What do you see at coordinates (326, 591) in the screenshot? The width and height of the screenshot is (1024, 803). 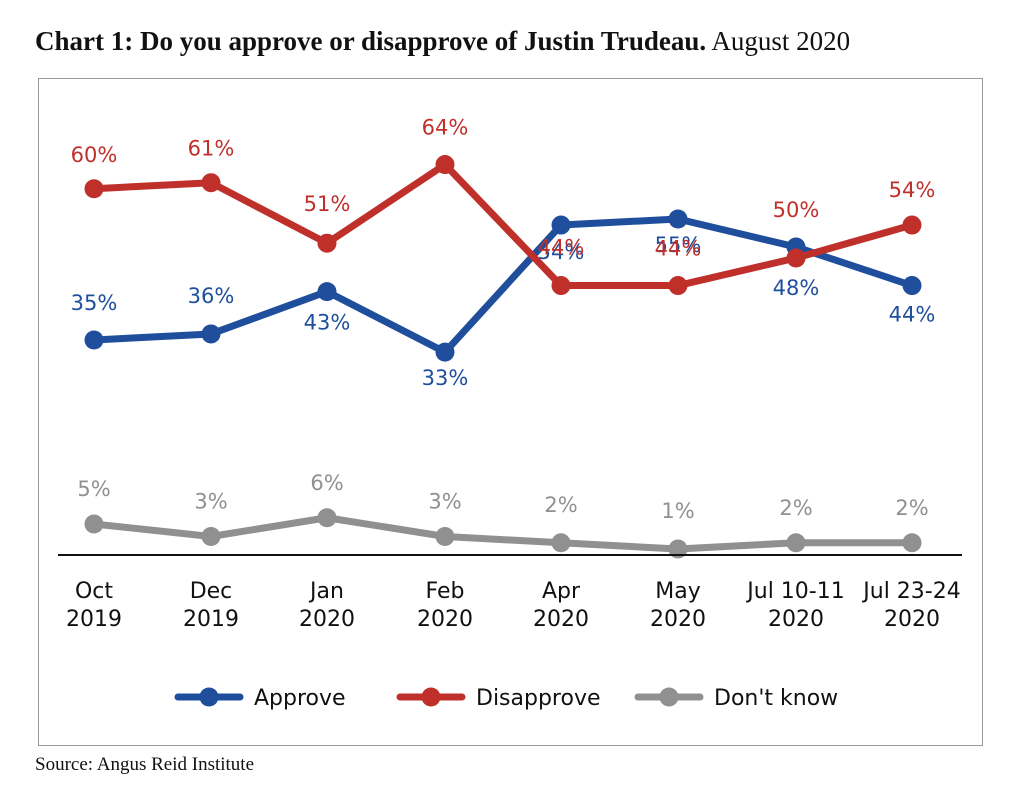 I see `x-tick-label: Jan` at bounding box center [326, 591].